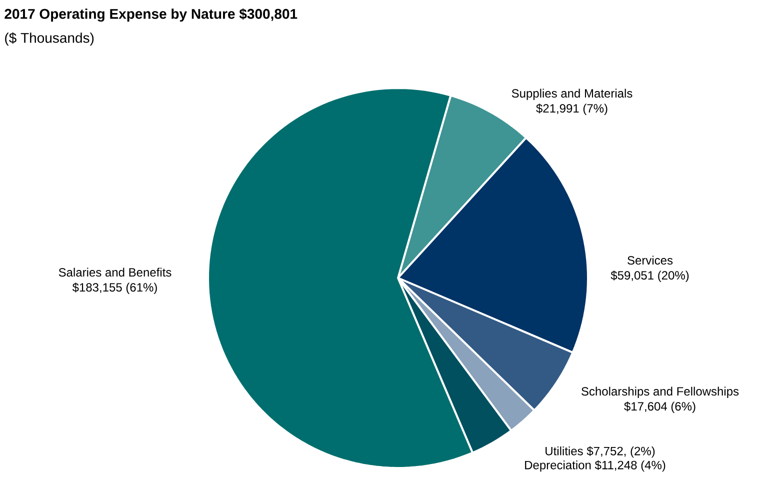 The height and width of the screenshot is (479, 766). I want to click on chart-title: 2017 Operating Expense by Nature $300,801, so click(151, 15).